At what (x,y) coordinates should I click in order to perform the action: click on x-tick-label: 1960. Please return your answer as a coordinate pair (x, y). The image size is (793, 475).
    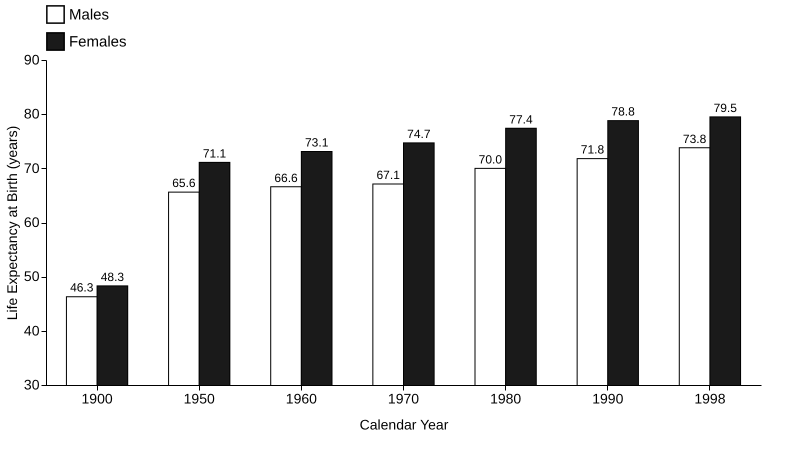
    Looking at the image, I should click on (302, 398).